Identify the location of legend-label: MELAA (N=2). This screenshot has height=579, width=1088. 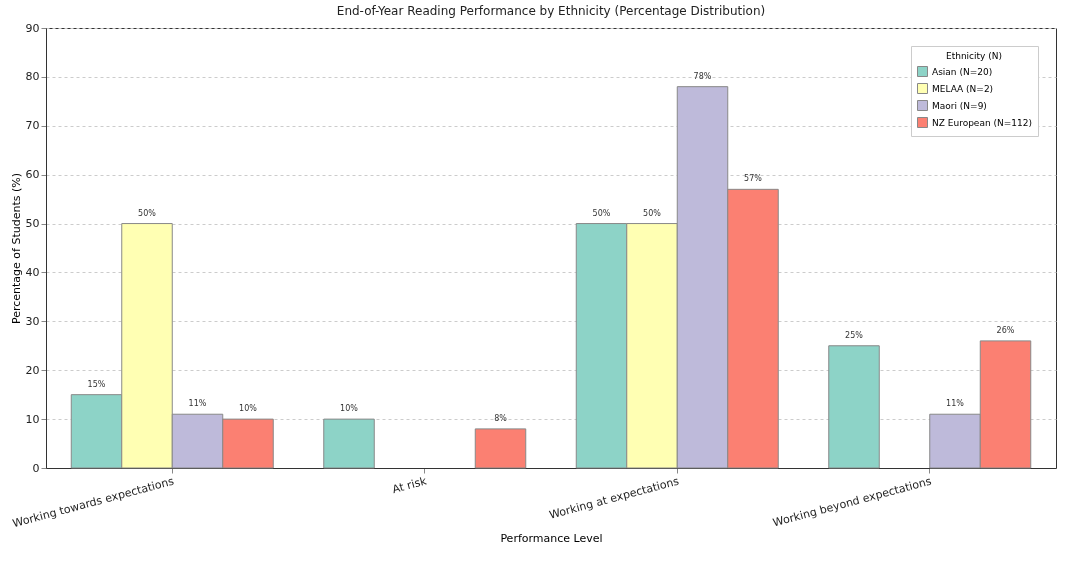
(963, 88).